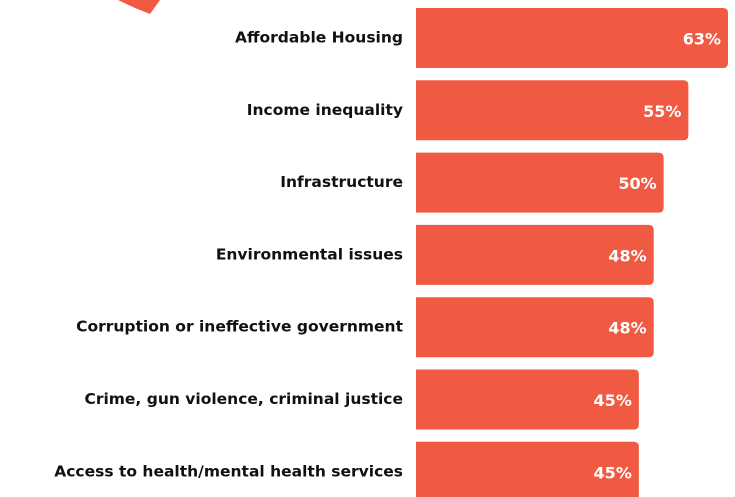 The width and height of the screenshot is (735, 497). Describe the element at coordinates (240, 327) in the screenshot. I see `category-label: Corruption or ineffective government` at that location.